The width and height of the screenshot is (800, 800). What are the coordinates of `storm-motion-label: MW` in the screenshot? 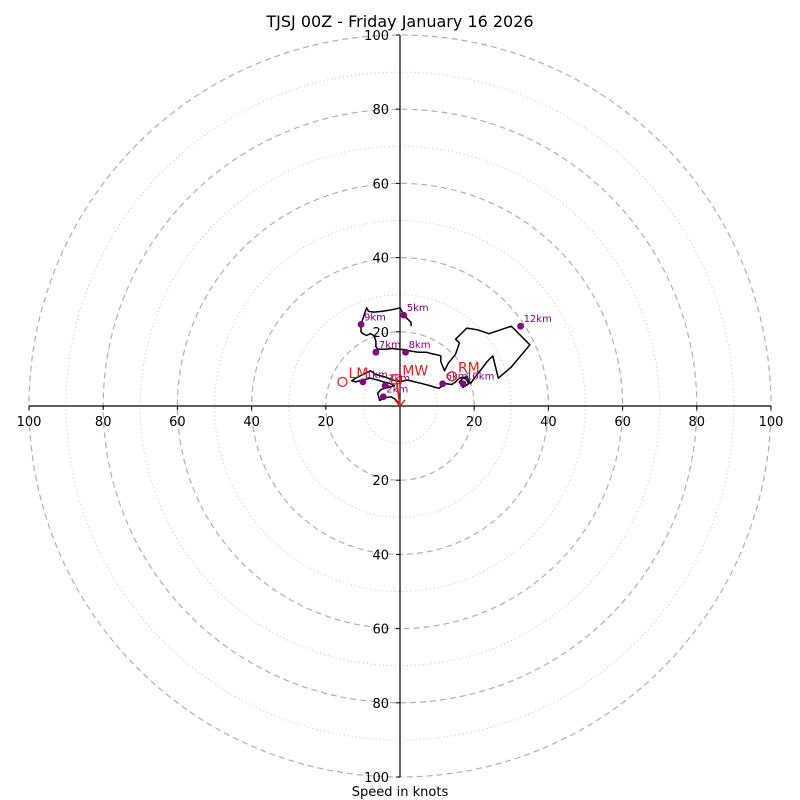 It's located at (415, 371).